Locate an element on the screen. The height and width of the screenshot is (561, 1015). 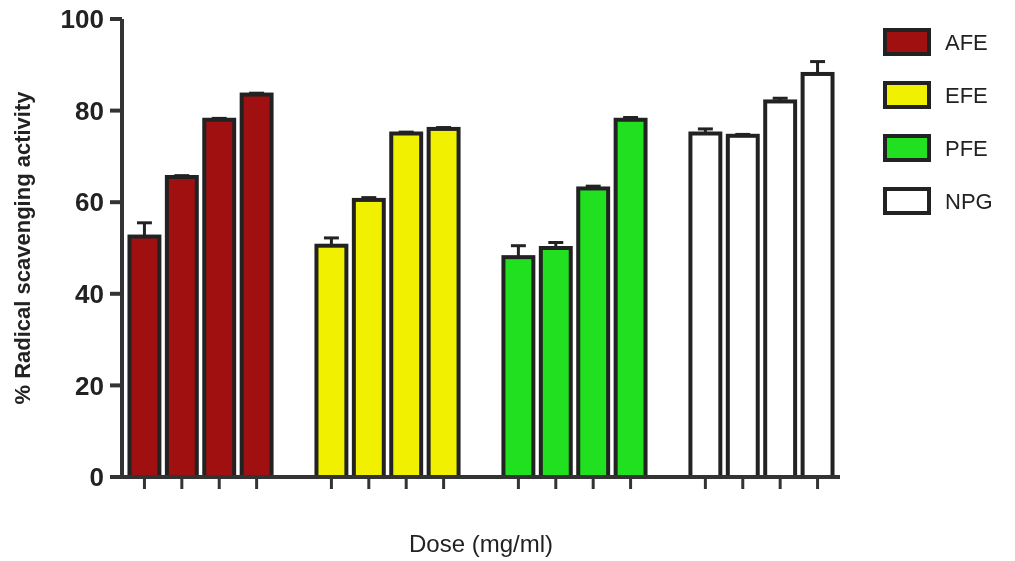
y-tick-label: 20 is located at coordinates (89, 385).